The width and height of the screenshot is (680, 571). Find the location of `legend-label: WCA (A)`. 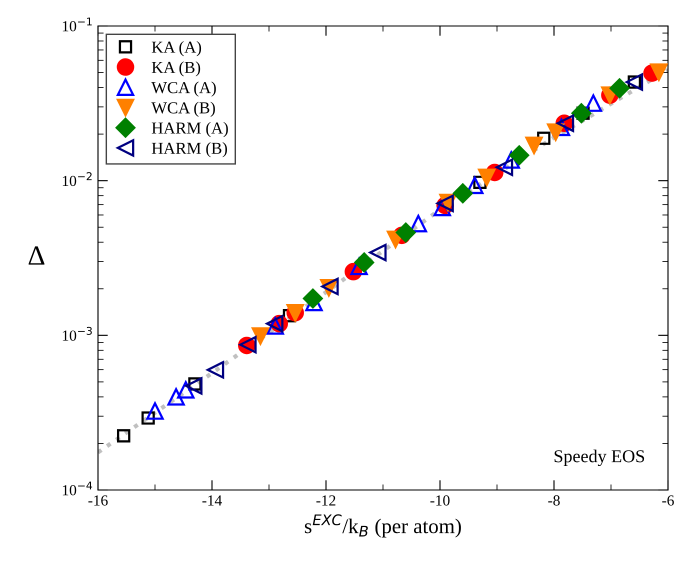

legend-label: WCA (A) is located at coordinates (183, 89).